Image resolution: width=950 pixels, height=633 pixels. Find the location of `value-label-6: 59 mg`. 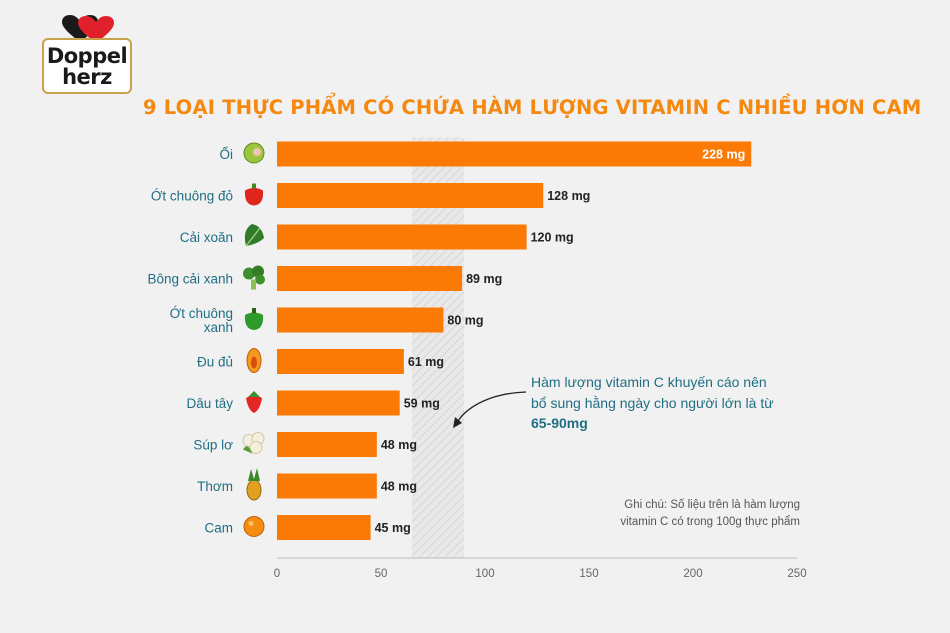

value-label-6: 59 mg is located at coordinates (422, 404).